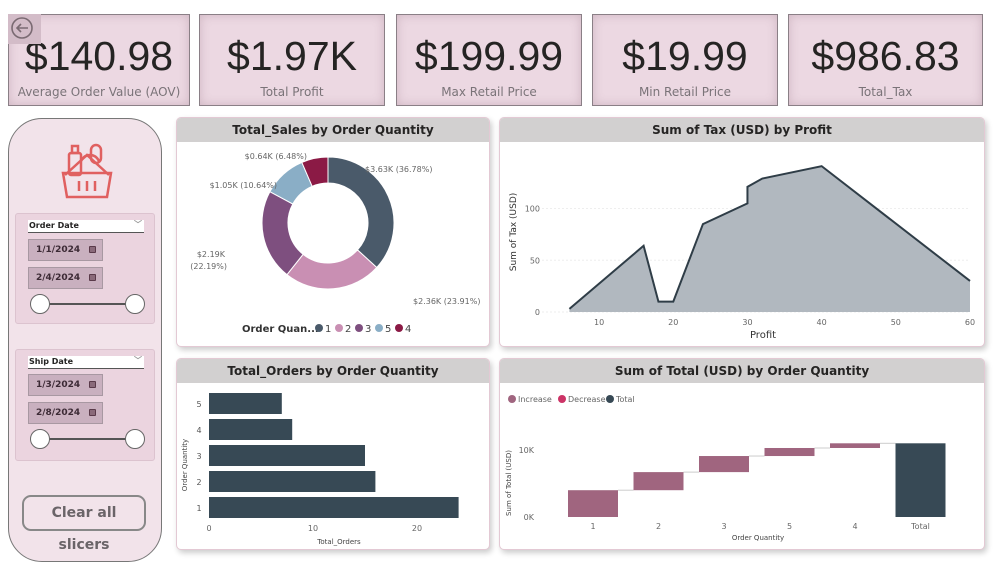  I want to click on x-tick-label: 60, so click(970, 322).